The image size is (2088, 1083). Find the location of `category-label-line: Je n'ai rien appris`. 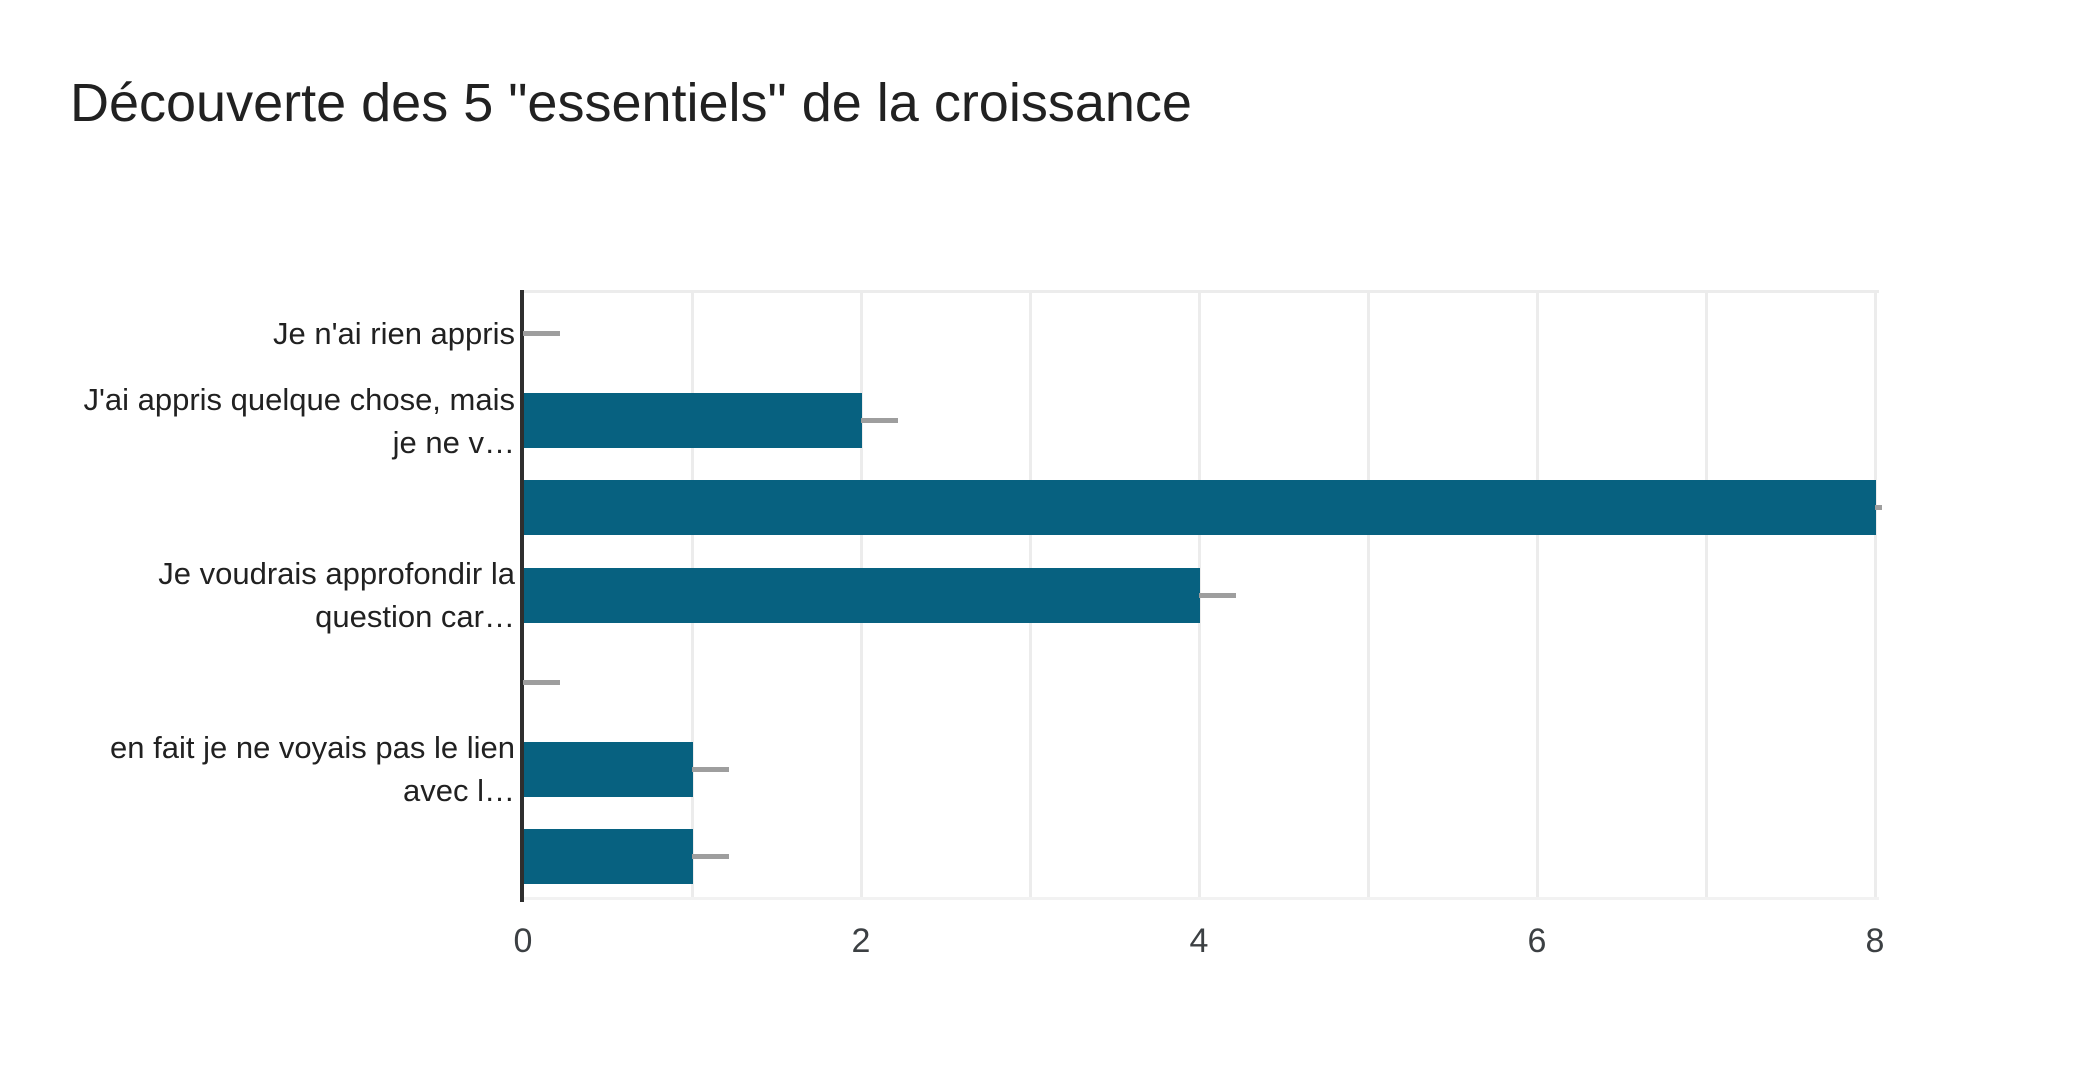

category-label-line: Je n'ai rien appris is located at coordinates (394, 334).